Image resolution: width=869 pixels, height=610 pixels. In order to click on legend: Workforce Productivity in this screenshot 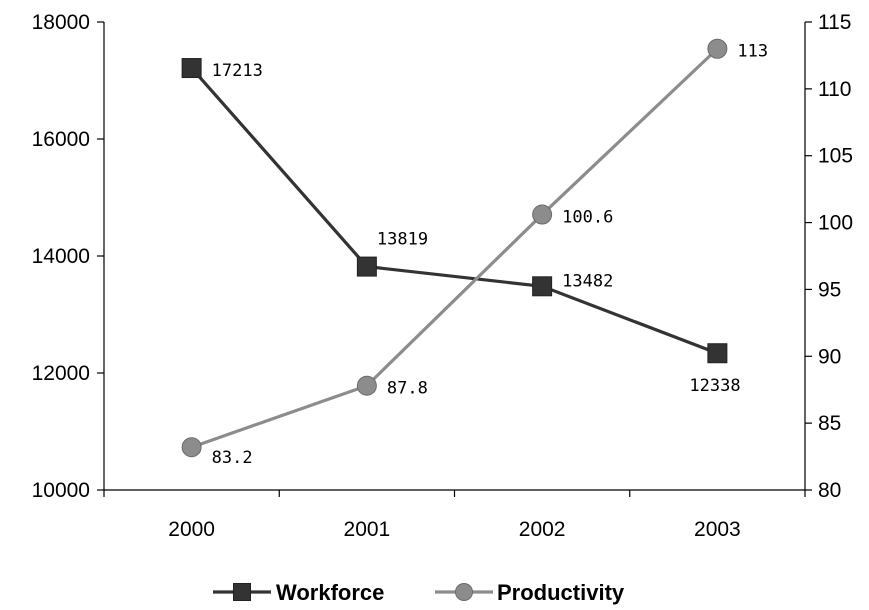, I will do `click(419, 592)`.